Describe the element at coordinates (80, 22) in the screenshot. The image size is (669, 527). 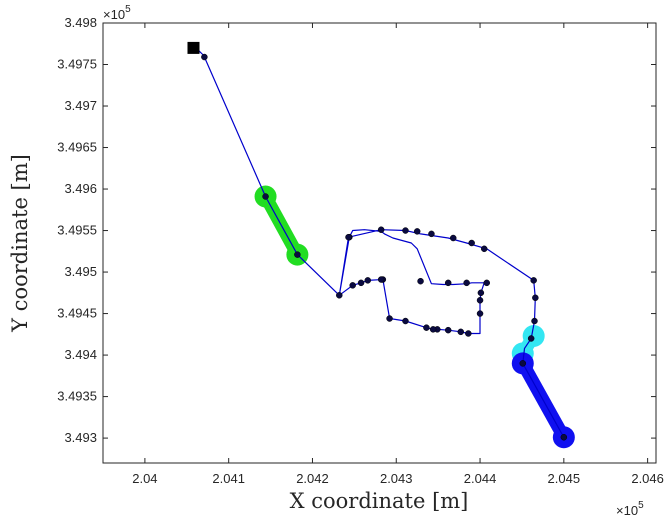
I see `y-tick-label: 3.498` at that location.